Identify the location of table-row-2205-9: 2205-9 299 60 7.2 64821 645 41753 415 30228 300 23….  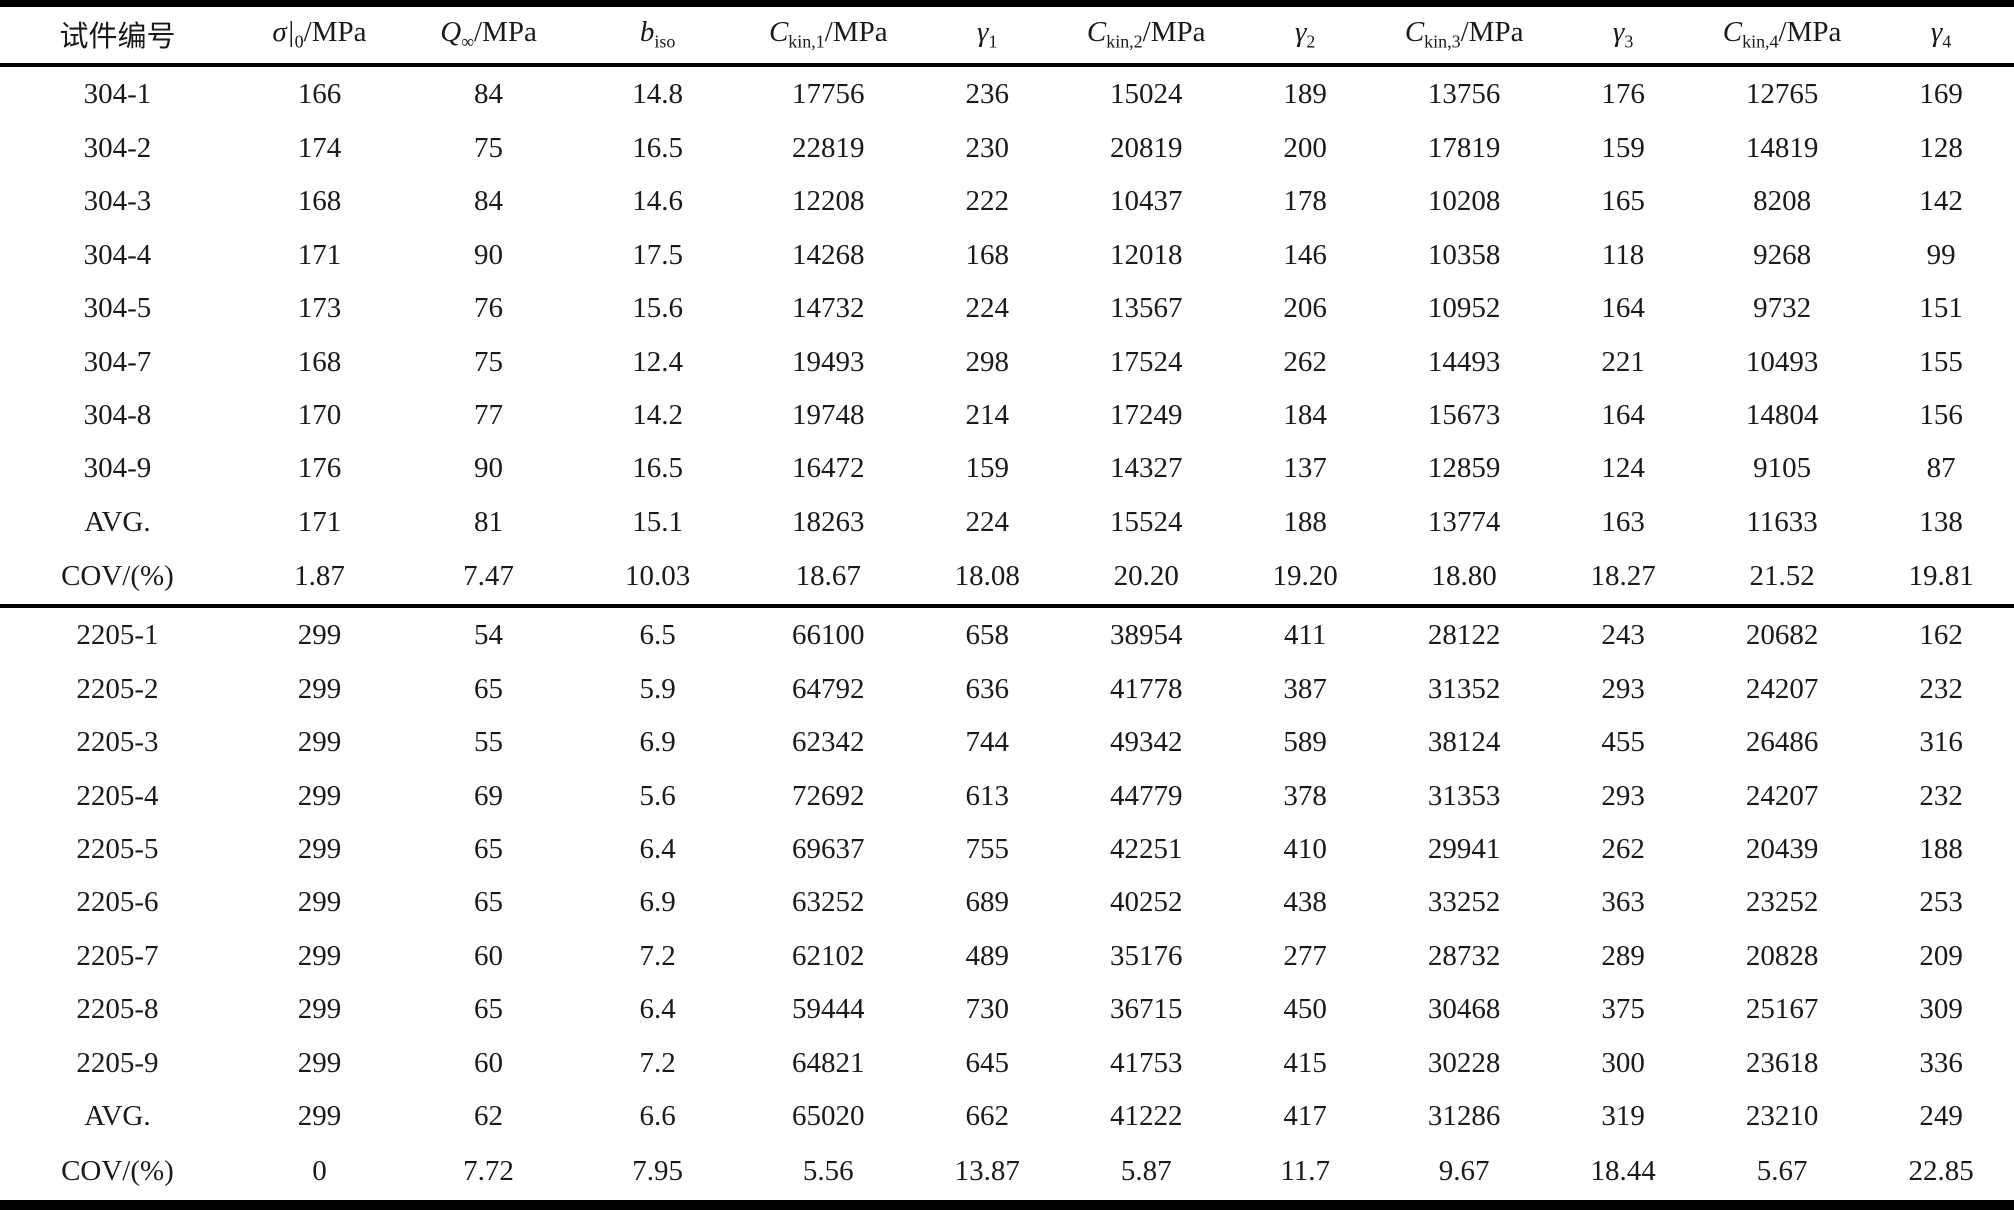
(1007, 1063).